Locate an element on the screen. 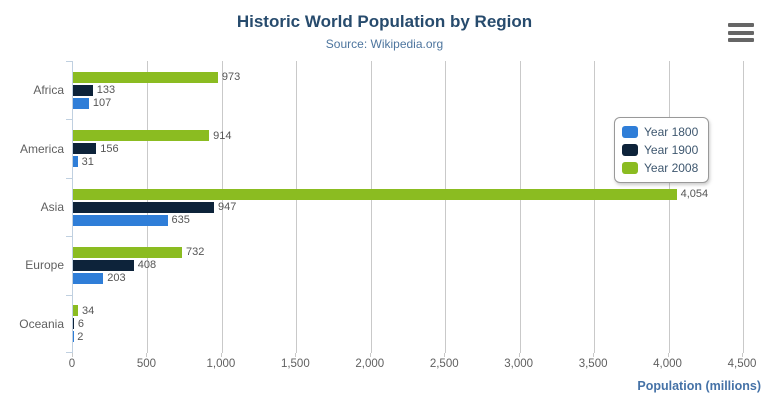 This screenshot has width=769, height=416. bar-oceania-year-1900 is located at coordinates (73, 324).